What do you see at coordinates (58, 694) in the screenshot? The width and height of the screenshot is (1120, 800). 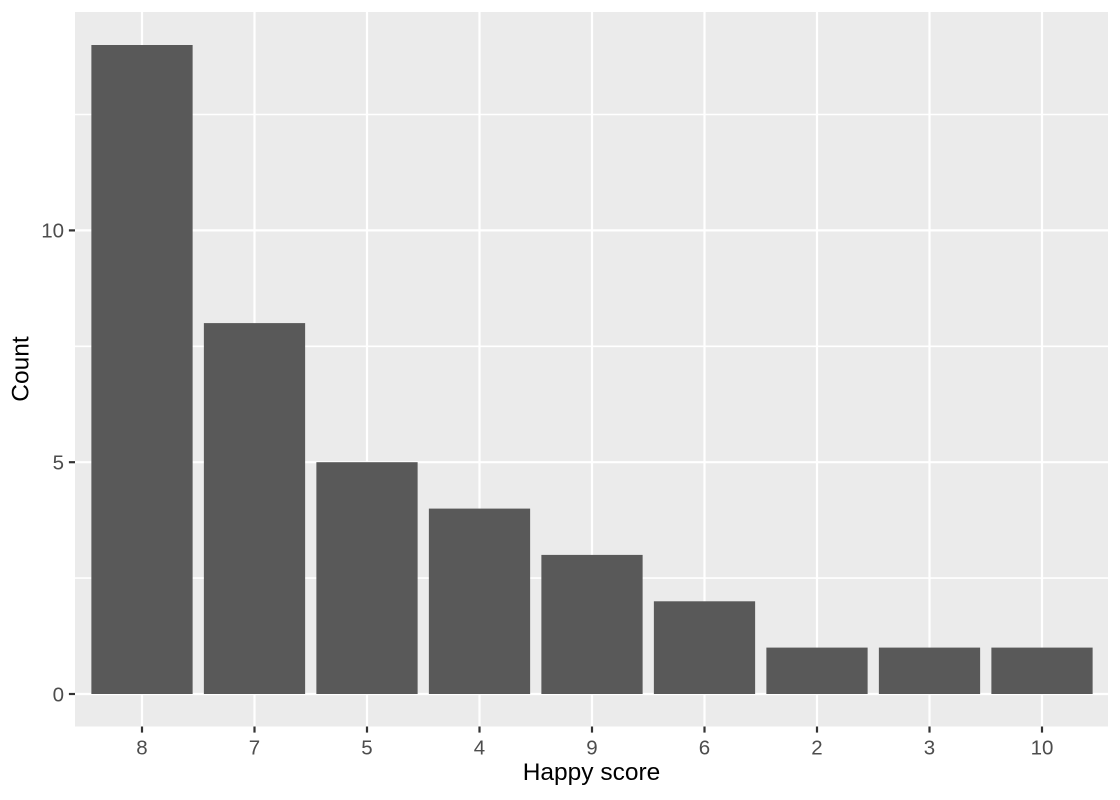 I see `svg-text: 0` at bounding box center [58, 694].